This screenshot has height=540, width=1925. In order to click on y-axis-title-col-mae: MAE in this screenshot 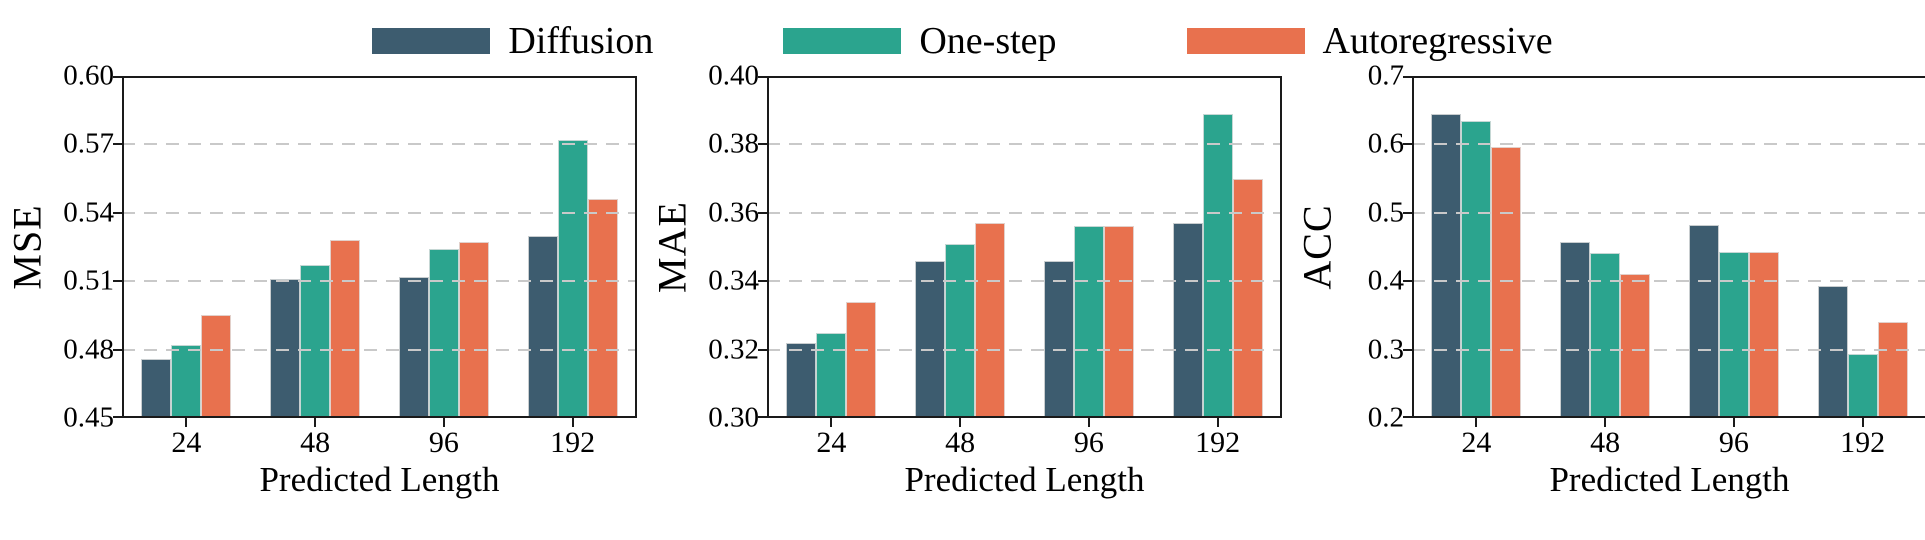, I will do `click(672, 247)`.